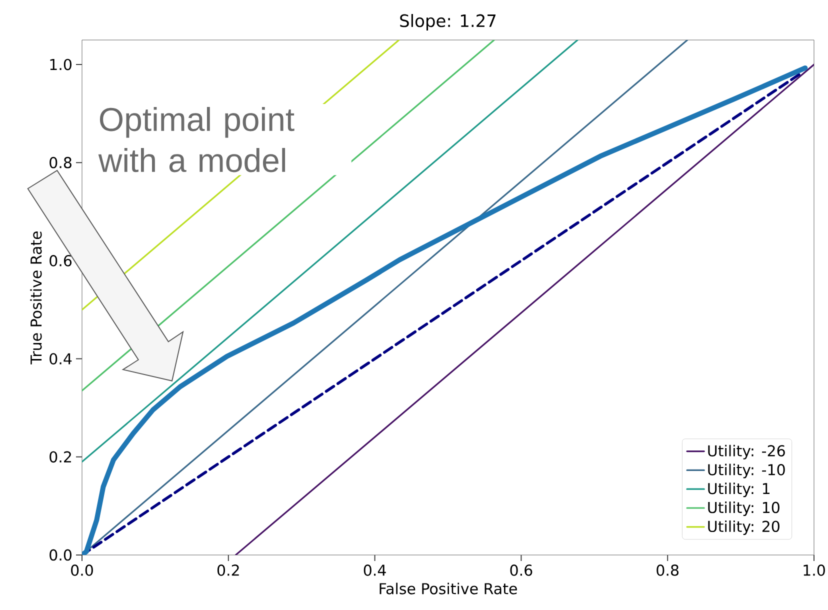  Describe the element at coordinates (739, 490) in the screenshot. I see `legend-label: Utility: 1` at that location.